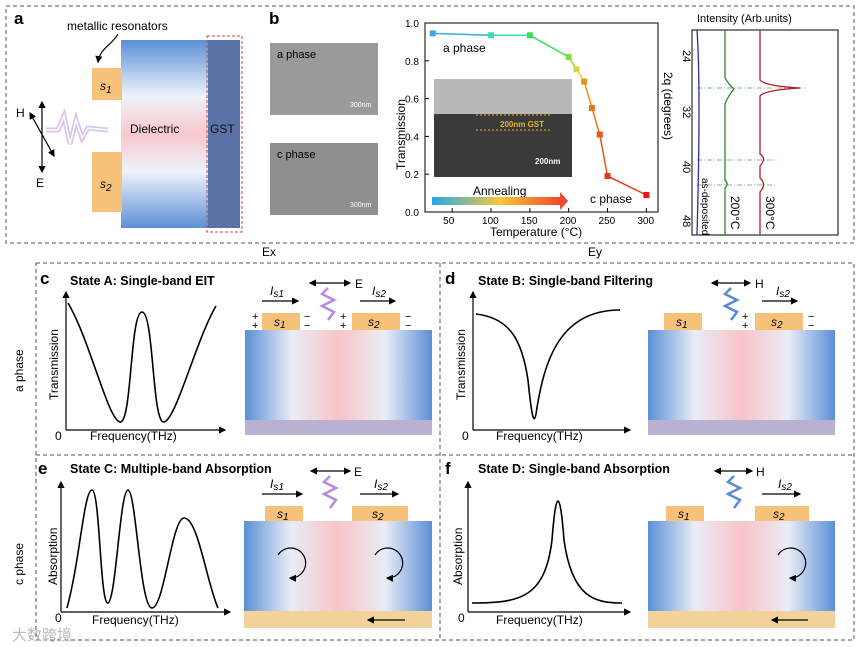 Image resolution: width=861 pixels, height=647 pixels. What do you see at coordinates (547, 161) in the screenshot?
I see `inset-scale-label: 200nm` at bounding box center [547, 161].